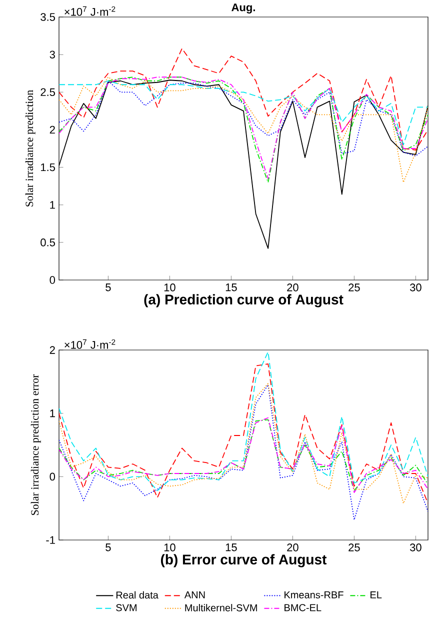 This screenshot has height=622, width=432. I want to click on legend-label: EL, so click(376, 594).